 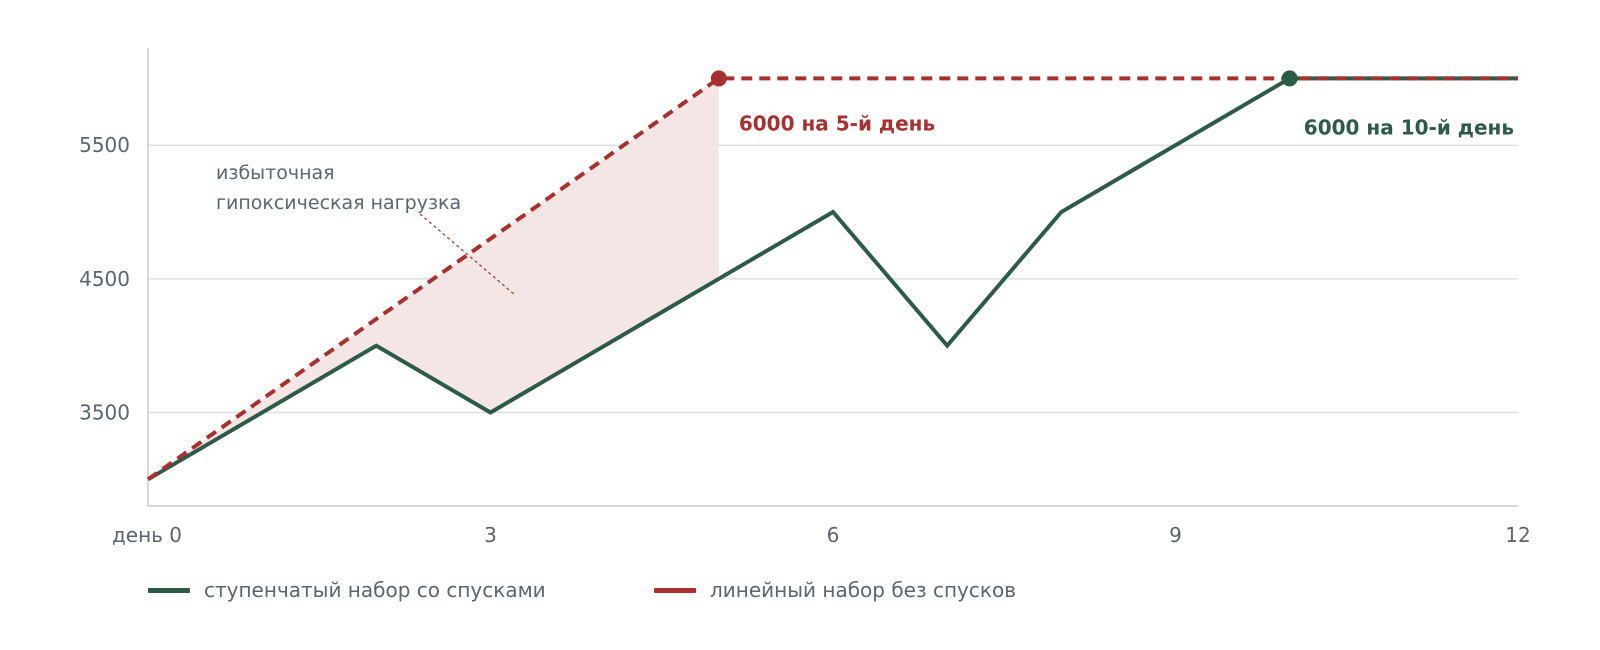 What do you see at coordinates (1112, 104) in the screenshot?
I see `markers-layer: 6000 на 5-й день 6000 на 10-й день` at bounding box center [1112, 104].